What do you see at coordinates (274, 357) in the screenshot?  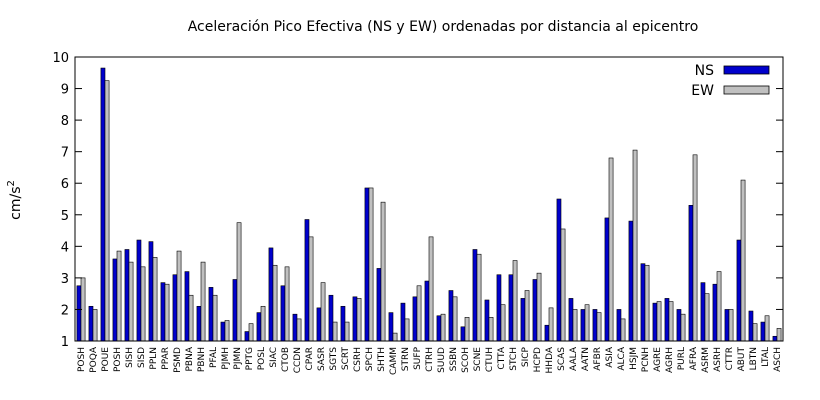 I see `x-category-label: SIAC` at bounding box center [274, 357].